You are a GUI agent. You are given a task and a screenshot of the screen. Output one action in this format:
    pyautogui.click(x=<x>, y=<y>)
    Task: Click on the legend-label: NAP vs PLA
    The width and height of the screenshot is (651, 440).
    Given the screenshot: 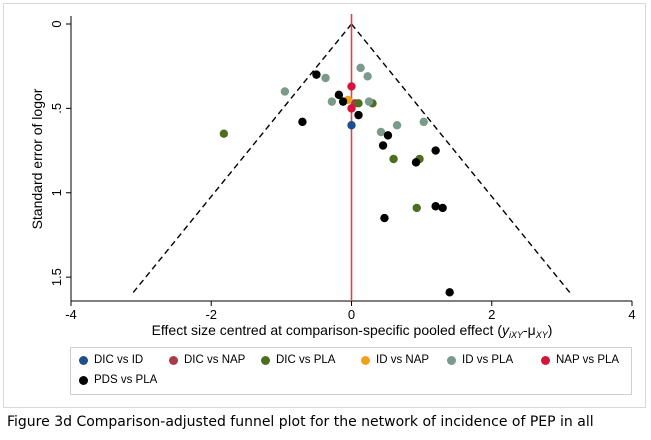 What is the action you would take?
    pyautogui.click(x=588, y=360)
    